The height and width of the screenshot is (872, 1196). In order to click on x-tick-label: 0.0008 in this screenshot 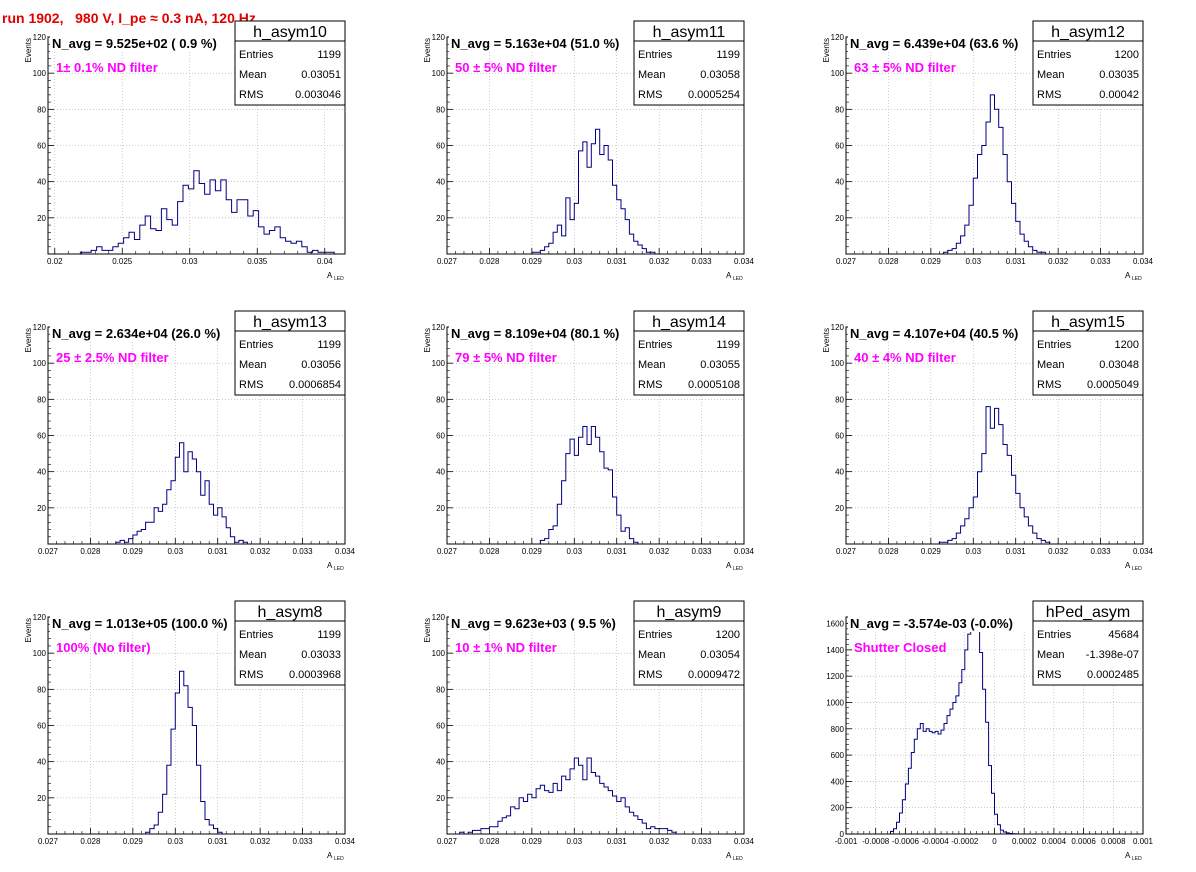, I will do `click(1113, 841)`.